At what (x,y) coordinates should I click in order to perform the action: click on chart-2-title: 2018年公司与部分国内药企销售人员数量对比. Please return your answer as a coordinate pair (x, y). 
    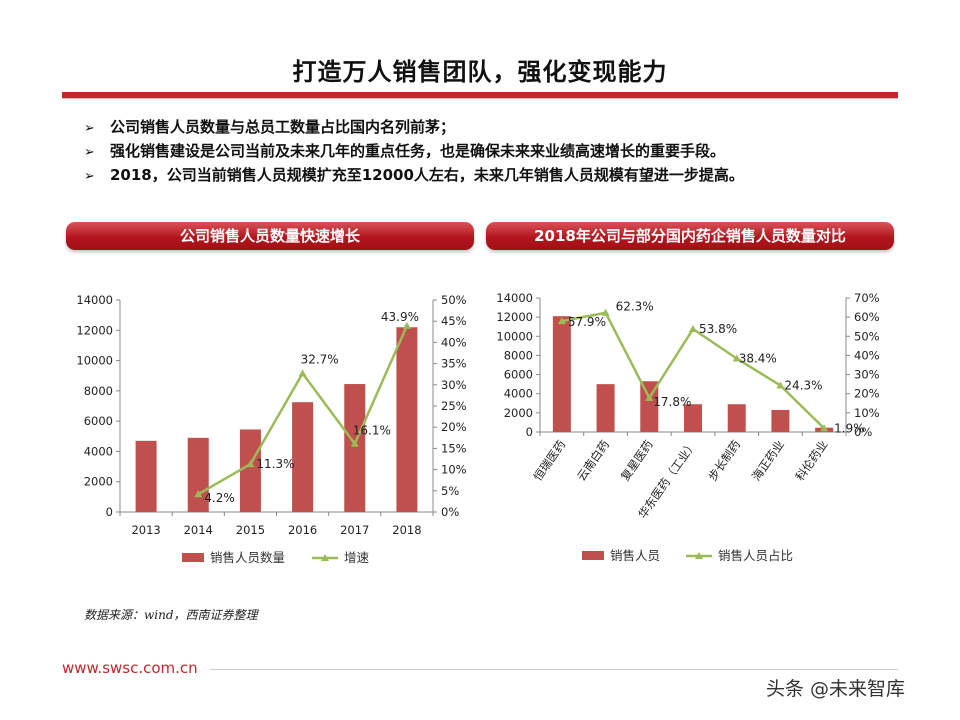
    Looking at the image, I should click on (690, 236).